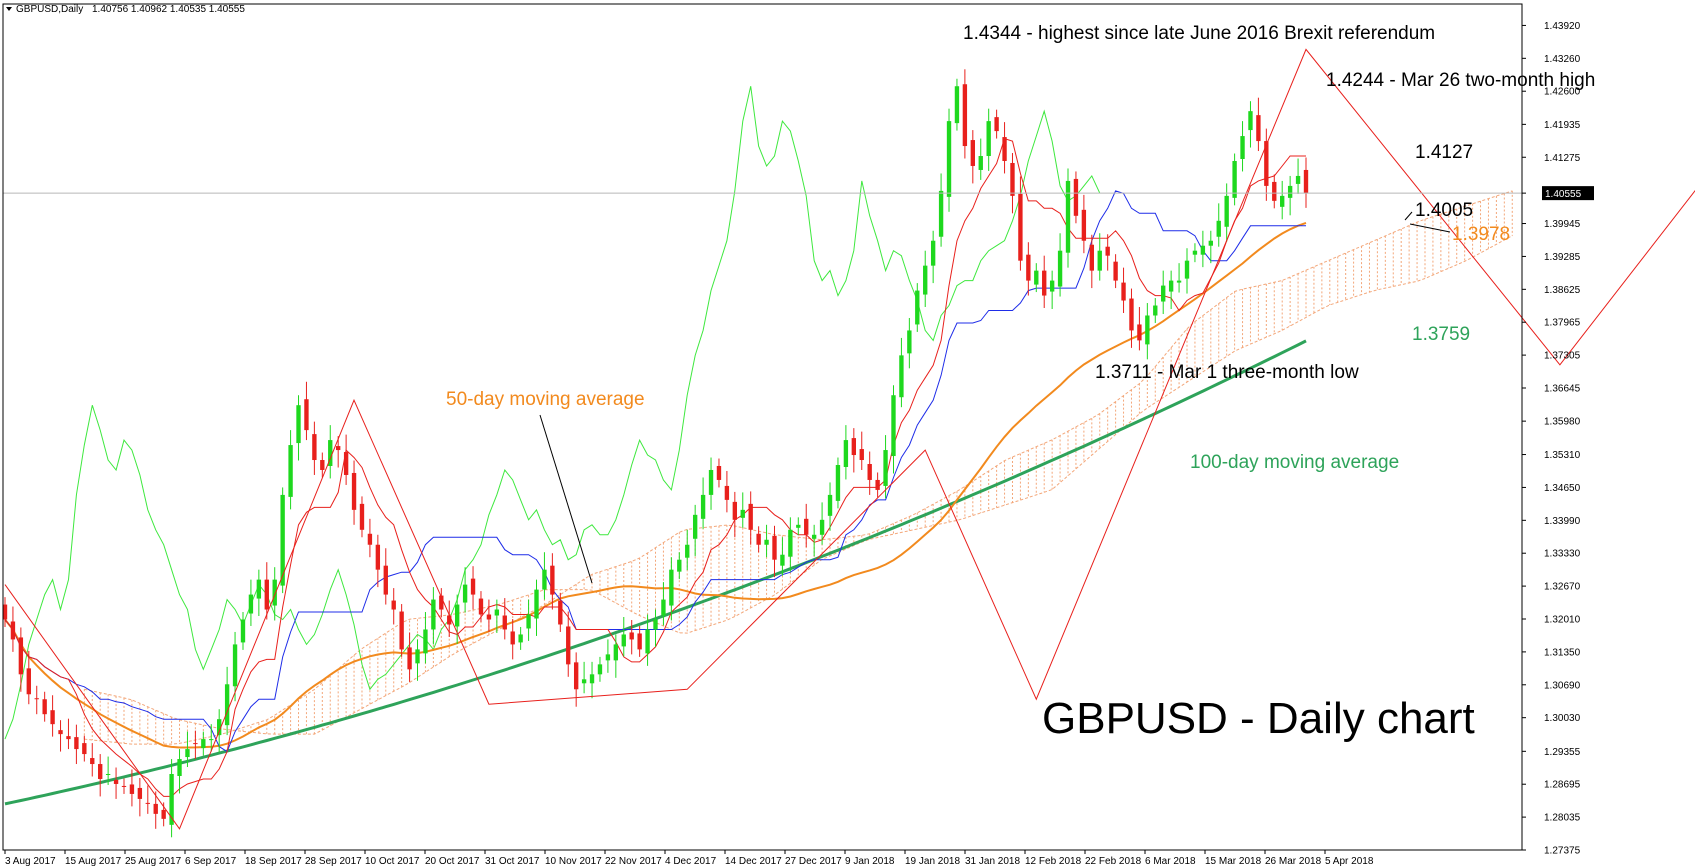 The image size is (1695, 868). Describe the element at coordinates (813, 861) in the screenshot. I see `x-tick-label: 27 Dec 2017` at that location.